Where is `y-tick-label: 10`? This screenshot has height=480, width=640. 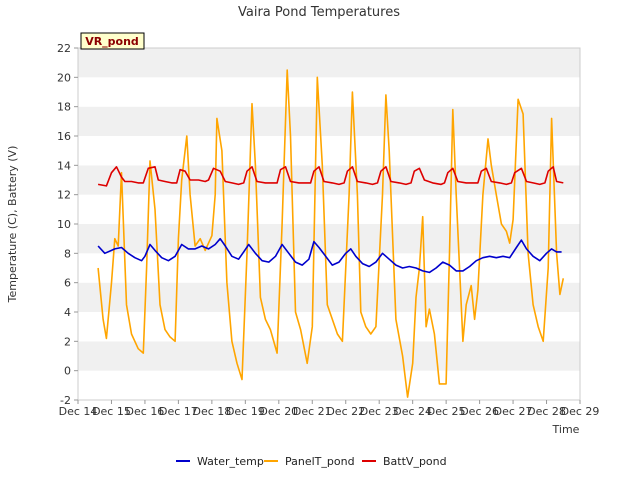
y-tick-label: 10 is located at coordinates (64, 224).